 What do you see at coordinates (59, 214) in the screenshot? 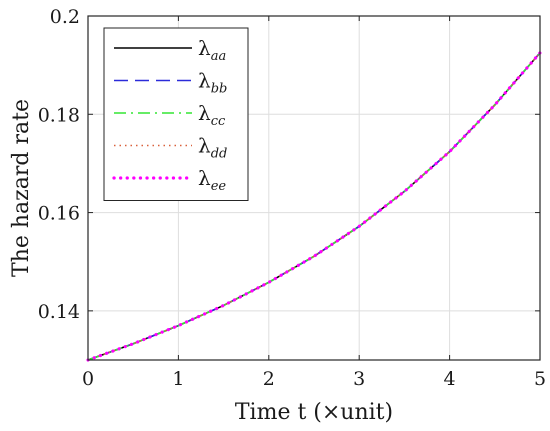
I see `y-tick-label: 0.16` at bounding box center [59, 214].